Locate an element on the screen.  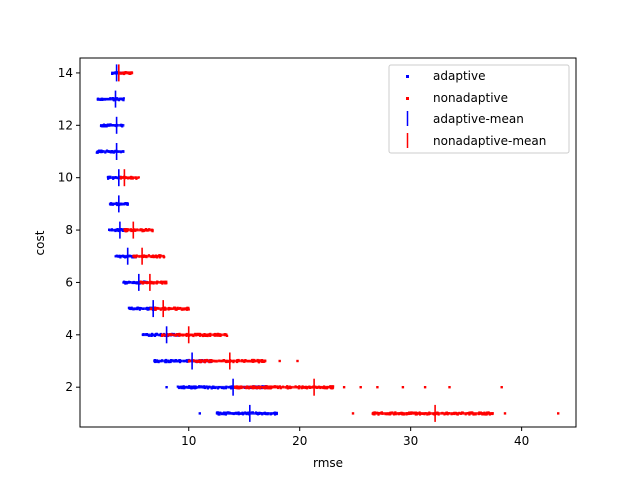
y-tick-label: 2 is located at coordinates (69, 387).